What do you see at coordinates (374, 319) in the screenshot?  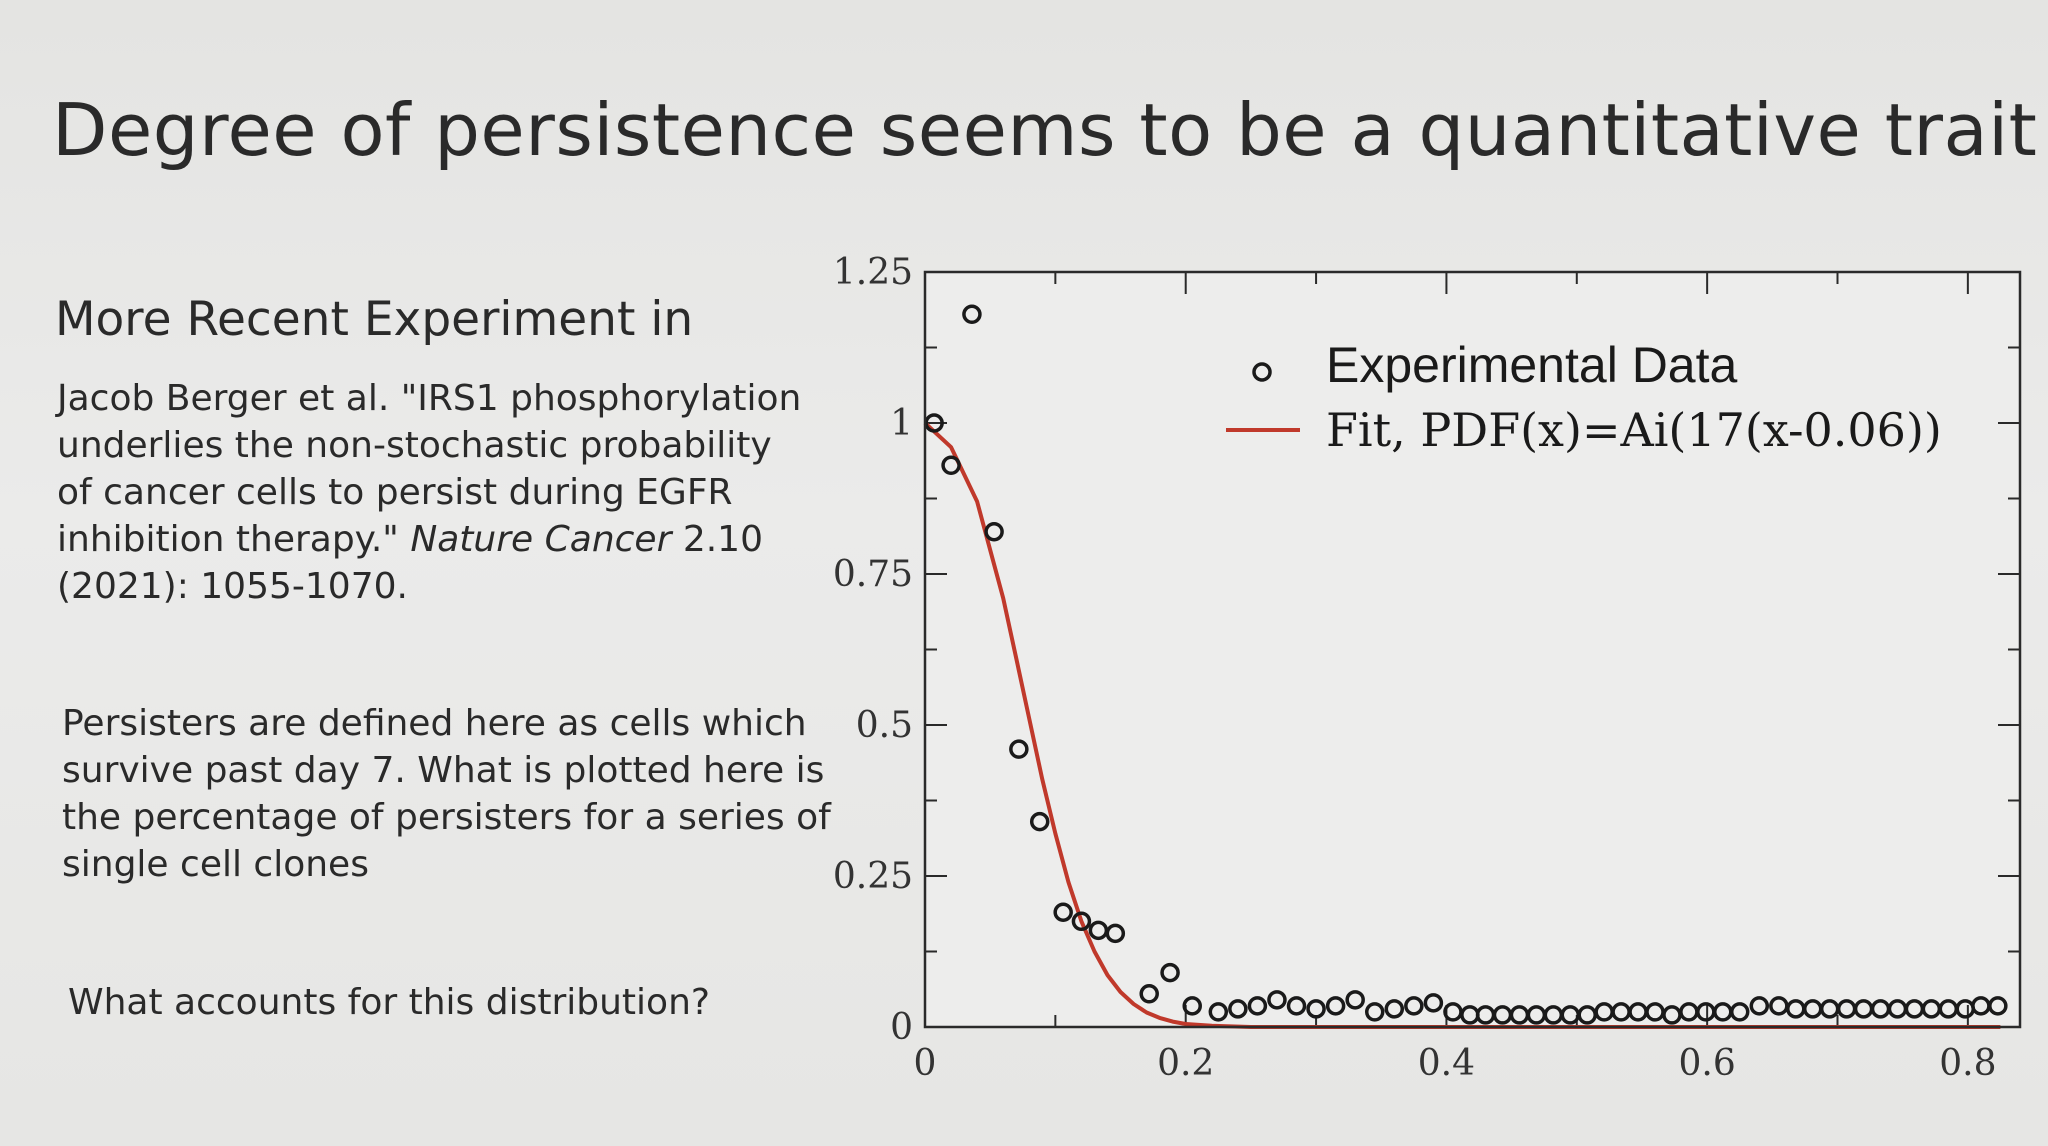 I see `section-subheading: More Recent Experiment in` at bounding box center [374, 319].